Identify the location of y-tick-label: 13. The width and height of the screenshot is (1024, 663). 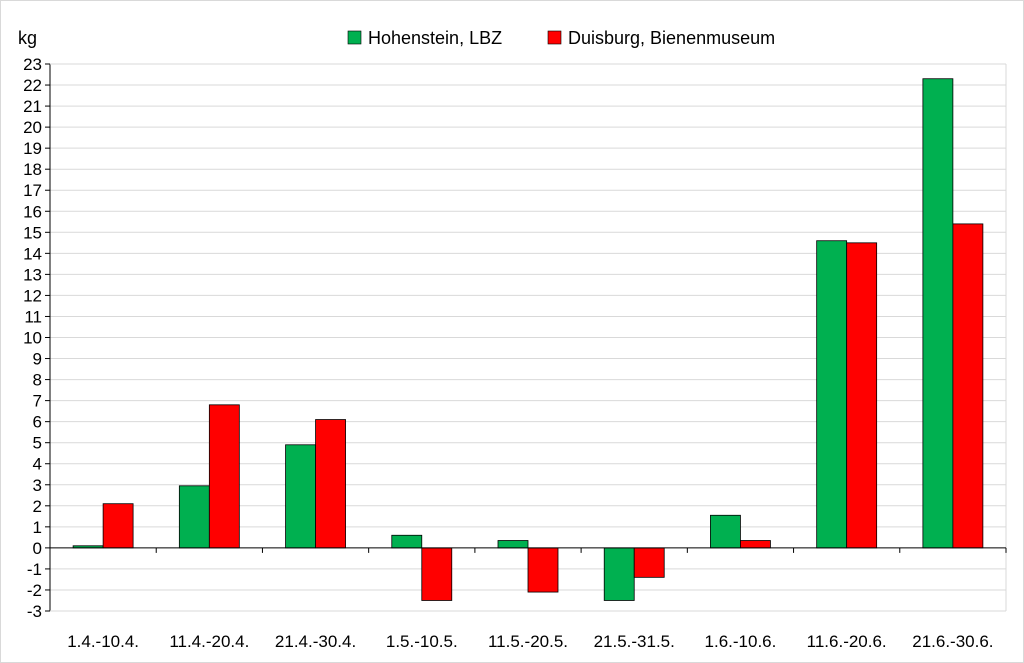
(32, 274).